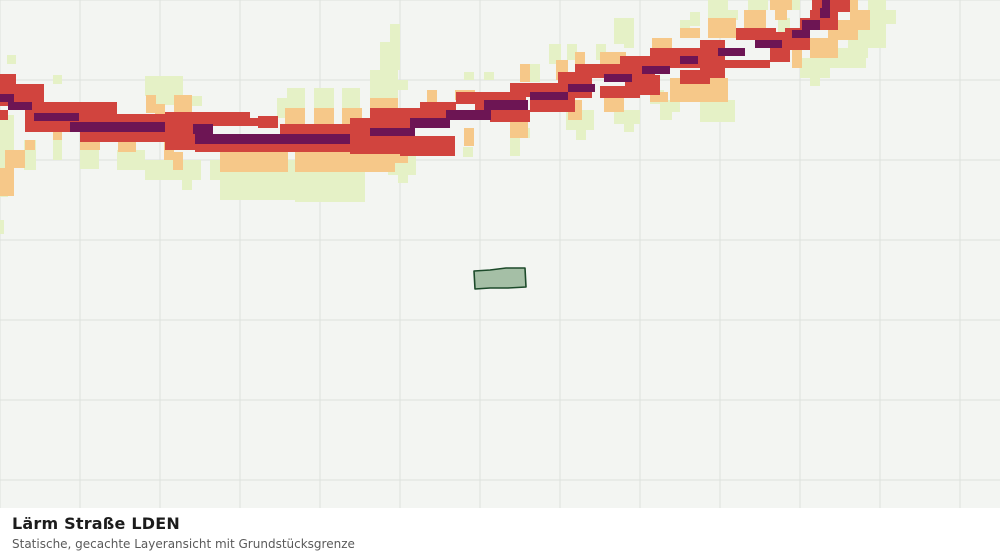  Describe the element at coordinates (96, 523) in the screenshot. I see `map-title: Lärm Straße LDEN` at that location.